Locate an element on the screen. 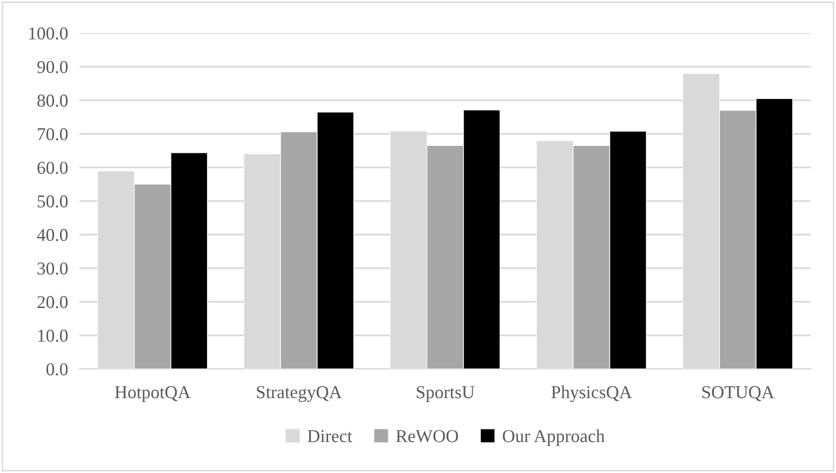 Image resolution: width=836 pixels, height=473 pixels. y-tick-label: 70.0 is located at coordinates (53, 134).